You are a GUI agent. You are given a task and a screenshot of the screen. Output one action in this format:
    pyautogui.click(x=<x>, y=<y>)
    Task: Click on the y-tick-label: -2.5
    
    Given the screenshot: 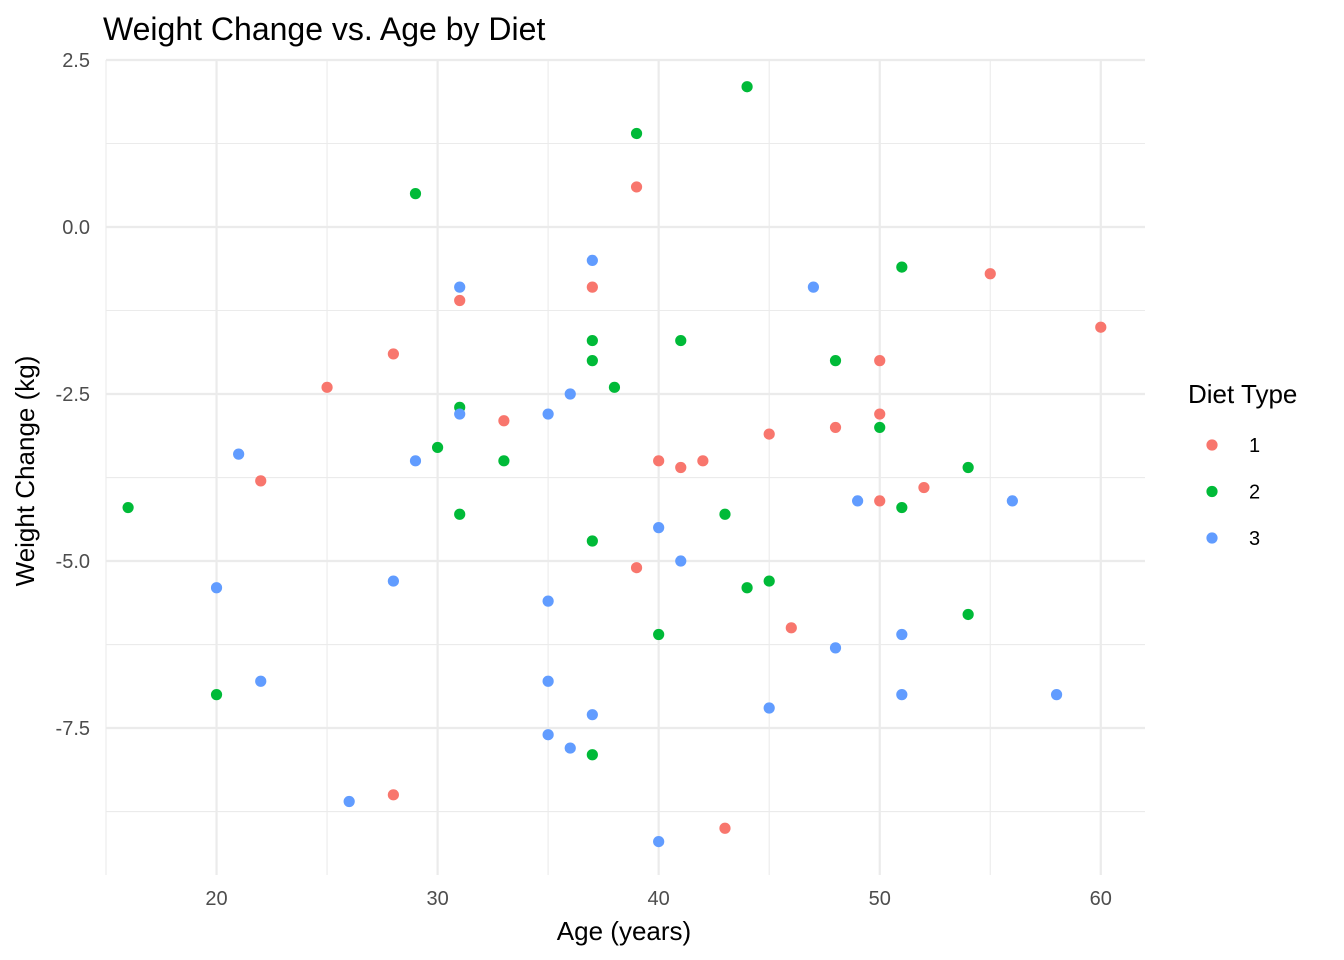 What is the action you would take?
    pyautogui.click(x=73, y=395)
    